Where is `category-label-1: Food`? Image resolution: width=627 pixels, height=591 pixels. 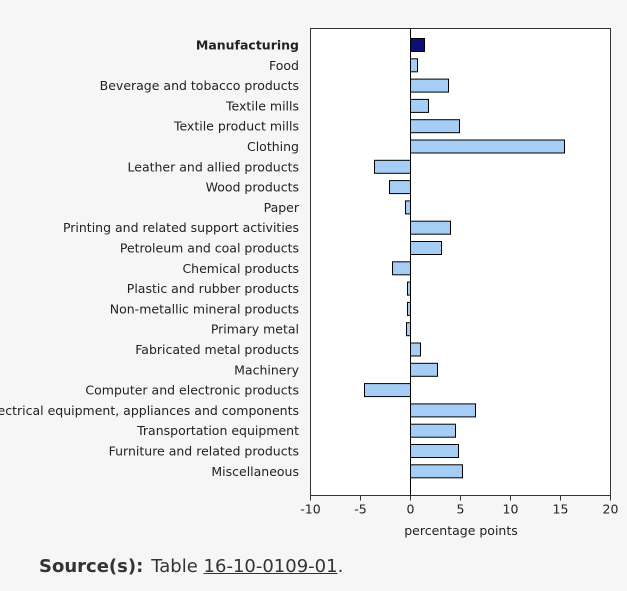
category-label-1: Food is located at coordinates (284, 65).